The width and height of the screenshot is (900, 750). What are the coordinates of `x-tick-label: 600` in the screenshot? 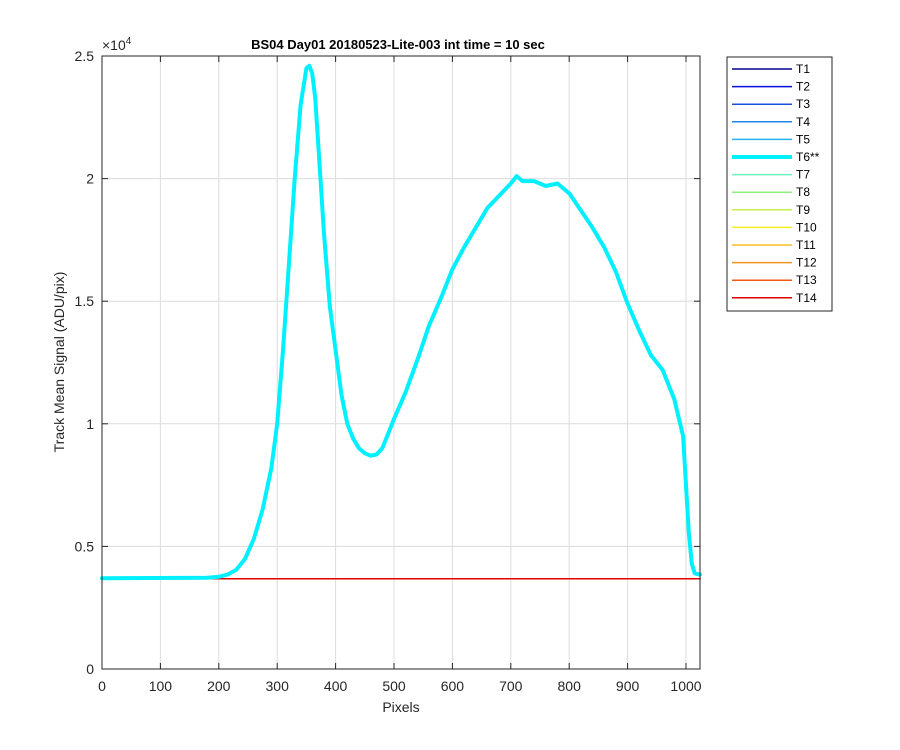 It's located at (453, 686).